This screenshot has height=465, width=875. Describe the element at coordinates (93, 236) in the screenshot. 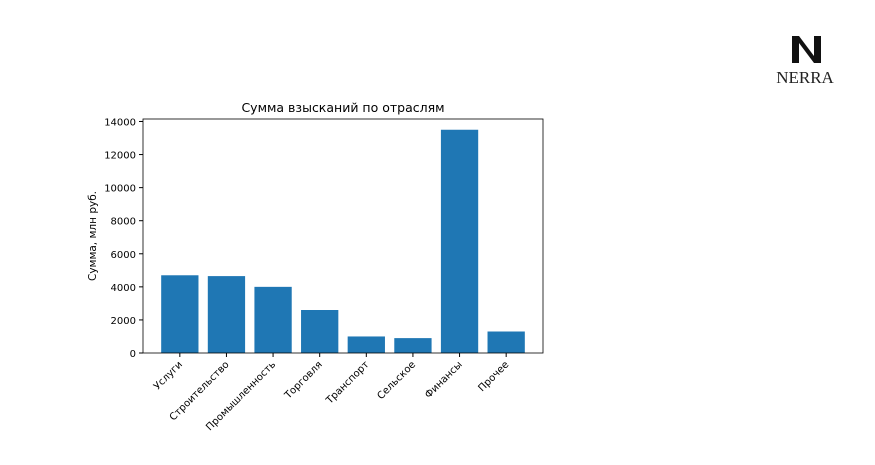

I see `y-axis-label: Сумма, млн руб.` at that location.